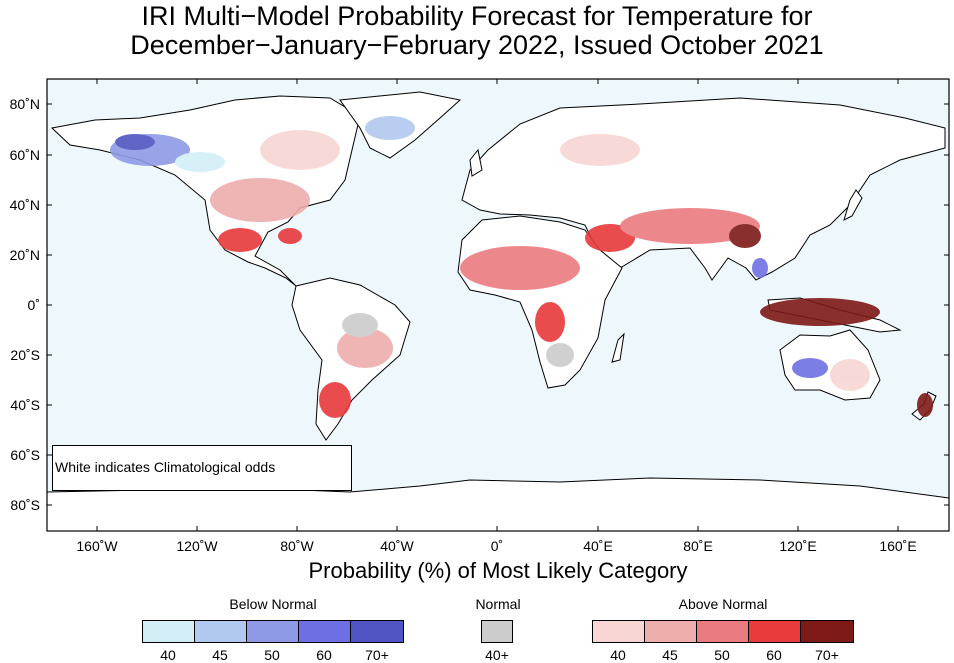  Describe the element at coordinates (297, 546) in the screenshot. I see `lon-label-80w: 80˚W` at that location.